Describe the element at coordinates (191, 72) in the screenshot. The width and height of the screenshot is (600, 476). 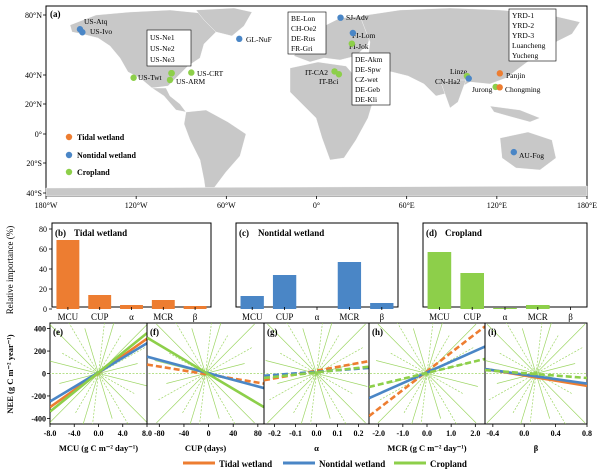
I see `site-marker-us-crt` at that location.